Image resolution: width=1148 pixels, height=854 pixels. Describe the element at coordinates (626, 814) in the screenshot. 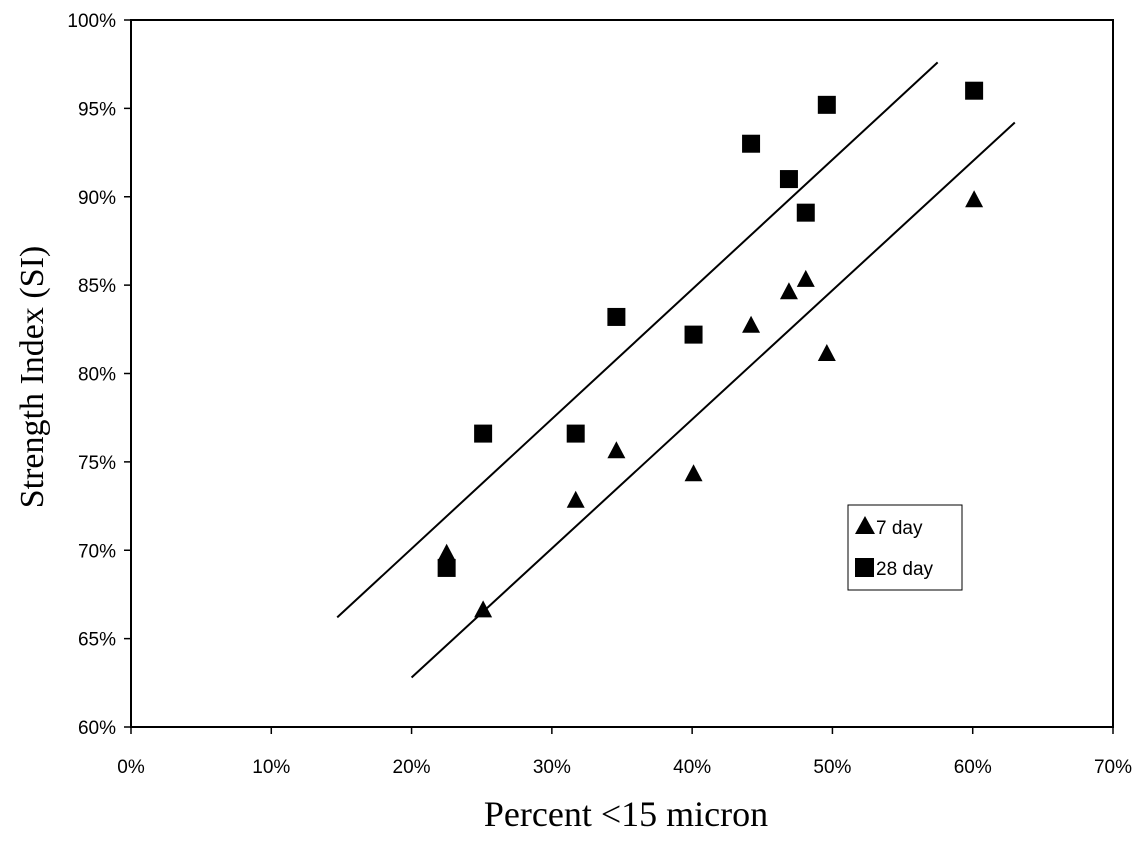

I see `x-axis-title: Percent <15 micron` at that location.